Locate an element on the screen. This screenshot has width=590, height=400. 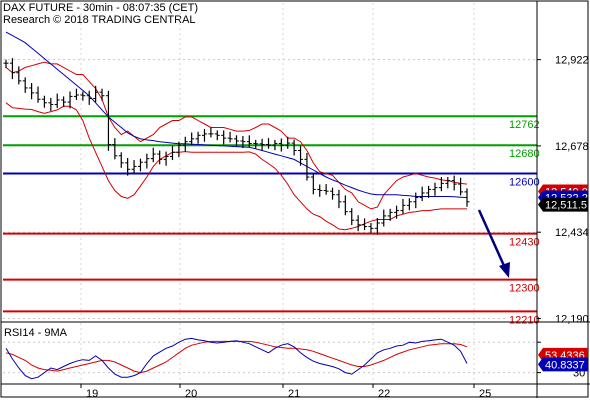
level-label-12680: 12680 is located at coordinates (524, 154).